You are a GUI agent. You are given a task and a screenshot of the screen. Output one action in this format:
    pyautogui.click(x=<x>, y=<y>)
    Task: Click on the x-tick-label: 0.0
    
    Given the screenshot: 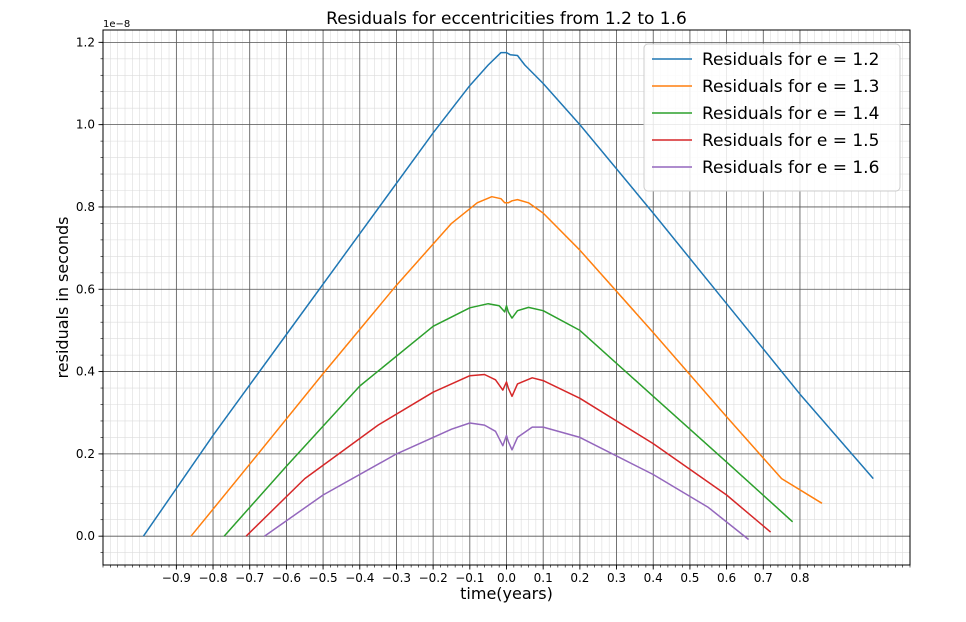 What is the action you would take?
    pyautogui.click(x=506, y=578)
    